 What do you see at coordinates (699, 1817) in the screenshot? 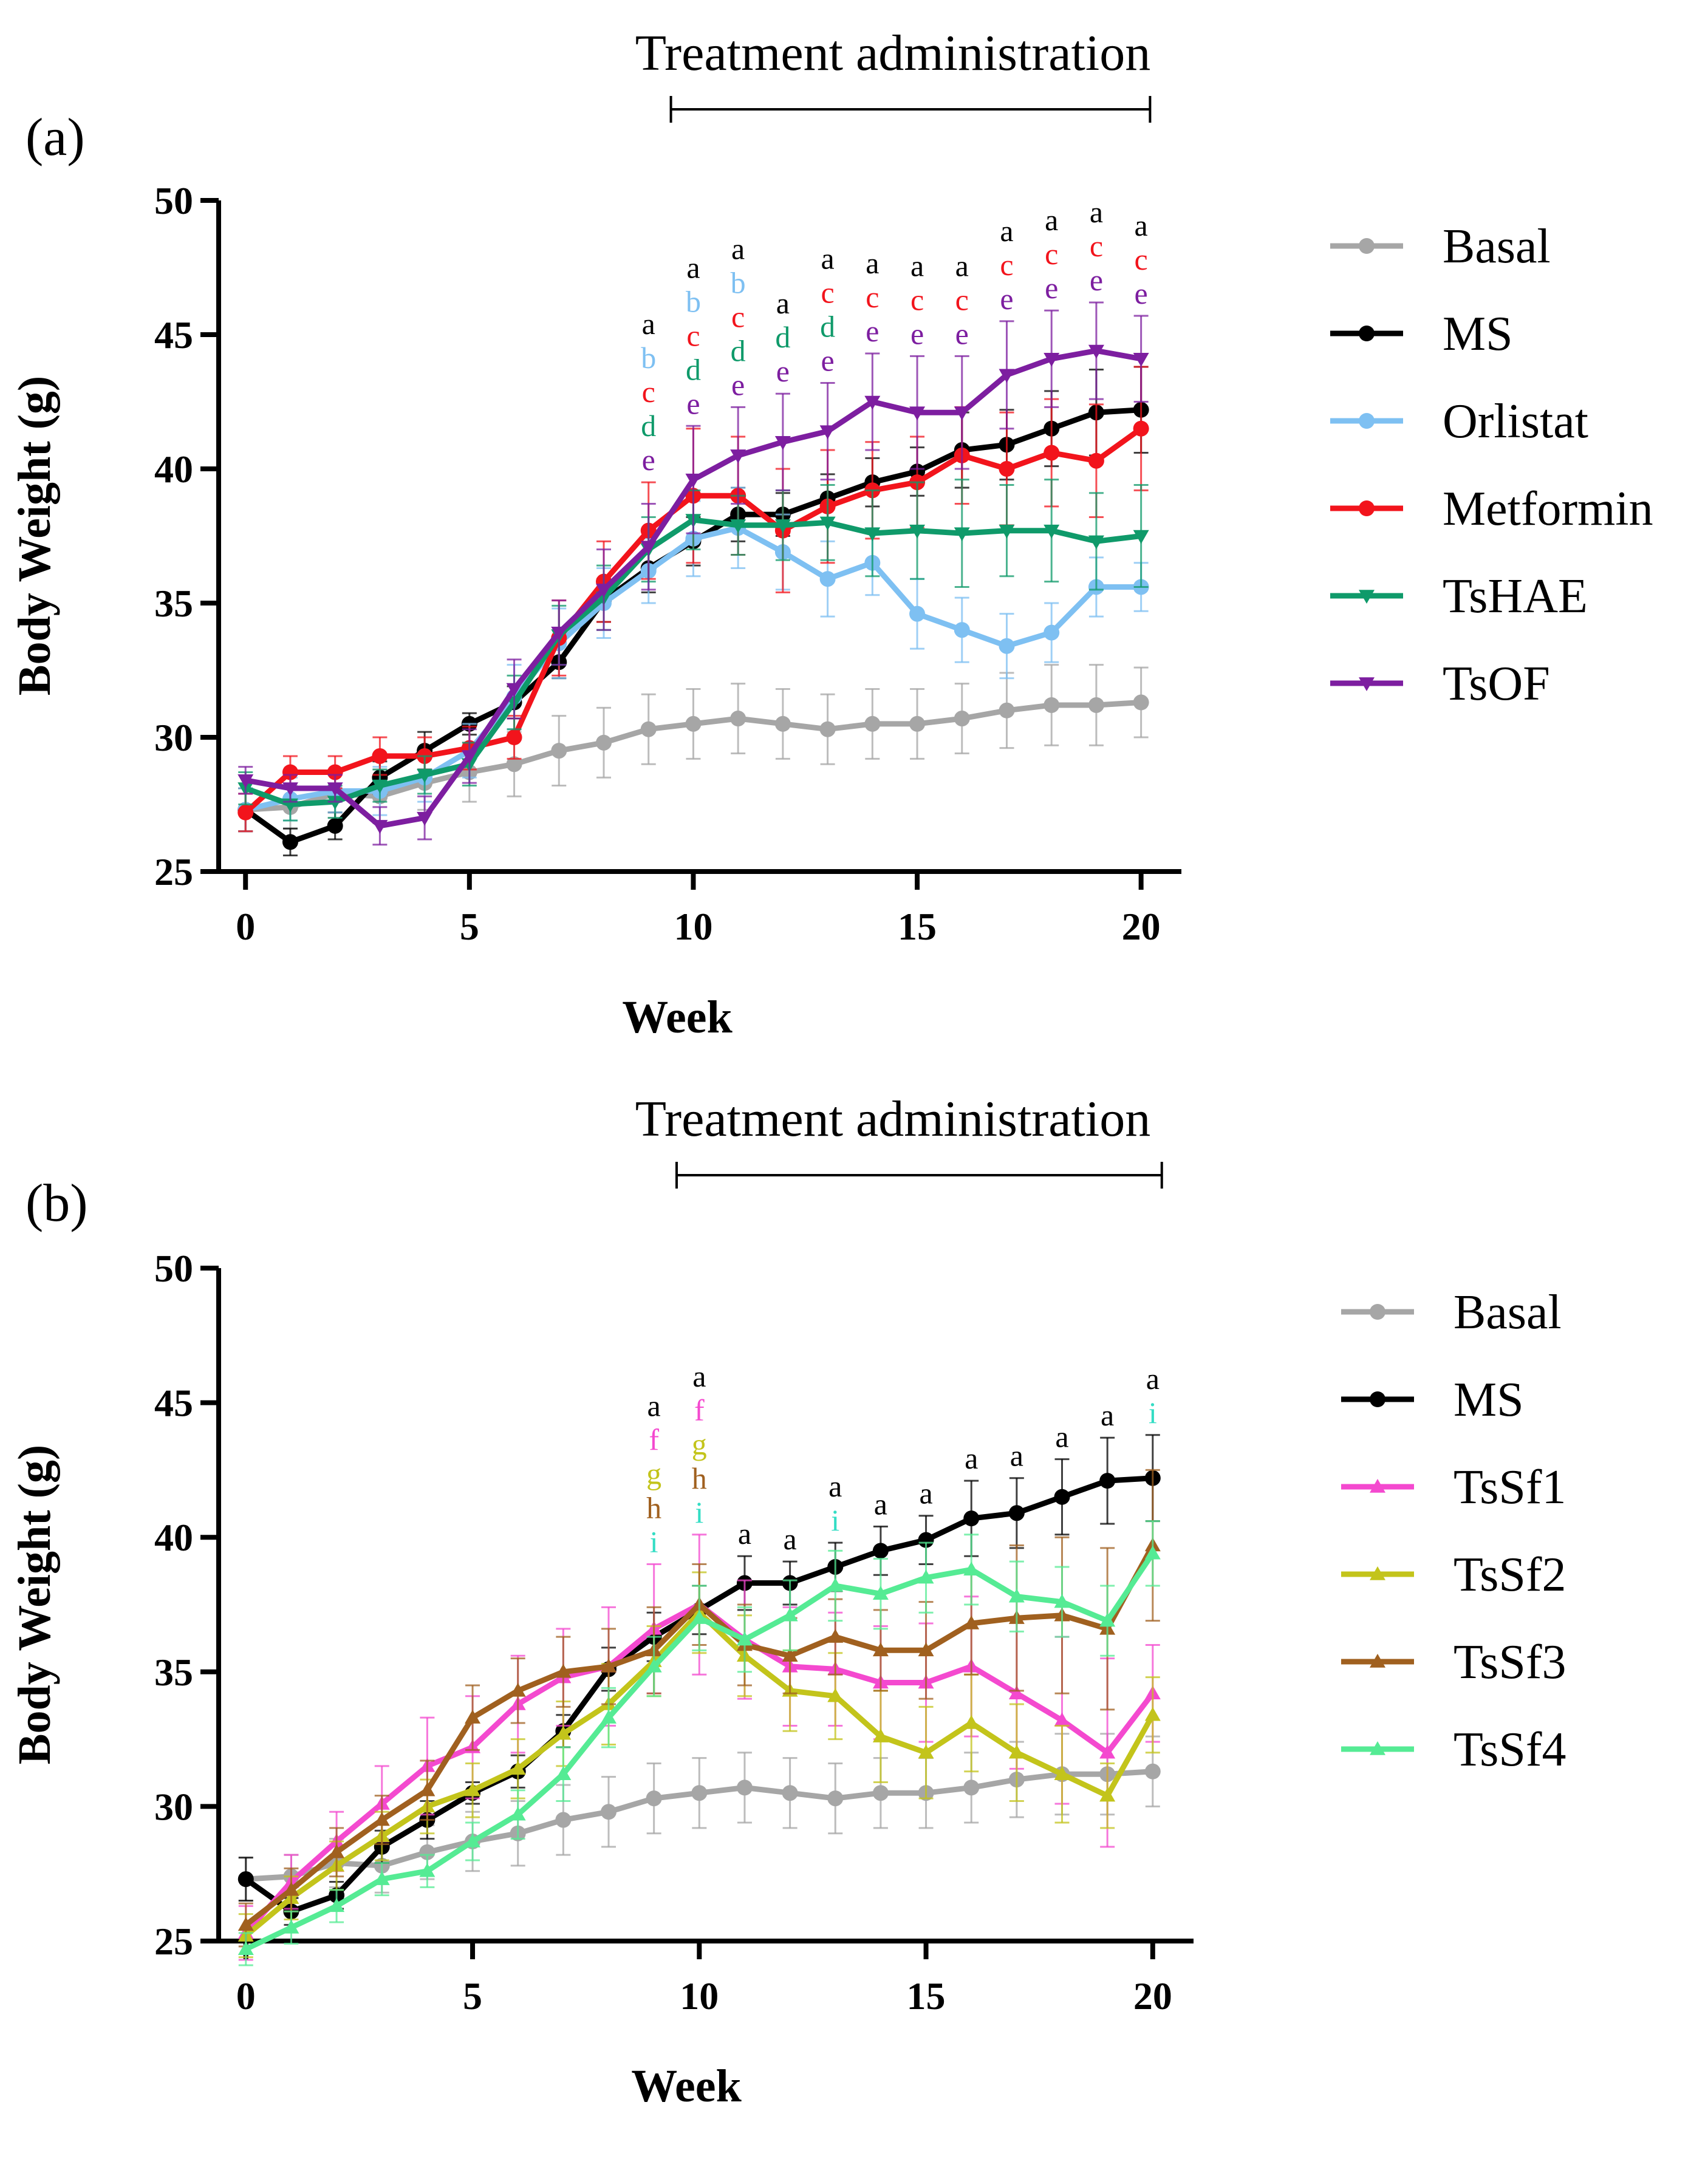
I see `series-basal` at bounding box center [699, 1817].